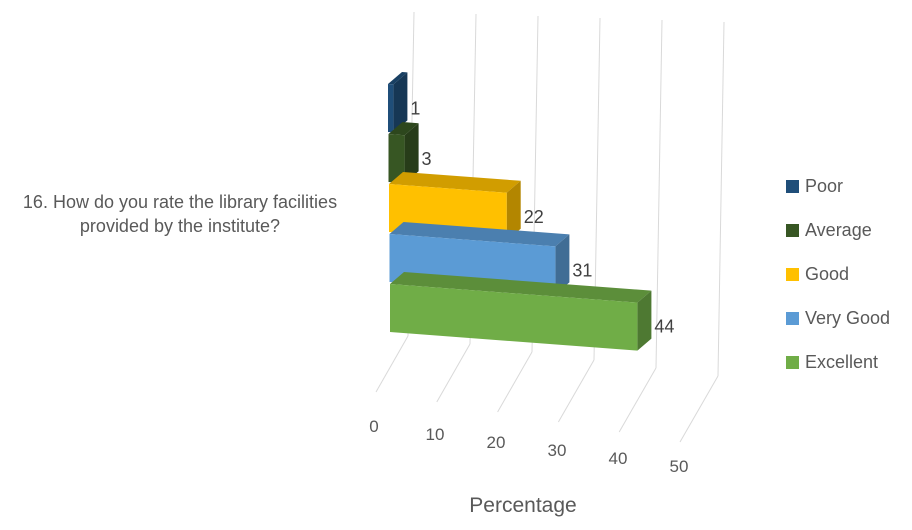 Image resolution: width=912 pixels, height=530 pixels. What do you see at coordinates (373, 426) in the screenshot?
I see `x-tick-label: 0` at bounding box center [373, 426].